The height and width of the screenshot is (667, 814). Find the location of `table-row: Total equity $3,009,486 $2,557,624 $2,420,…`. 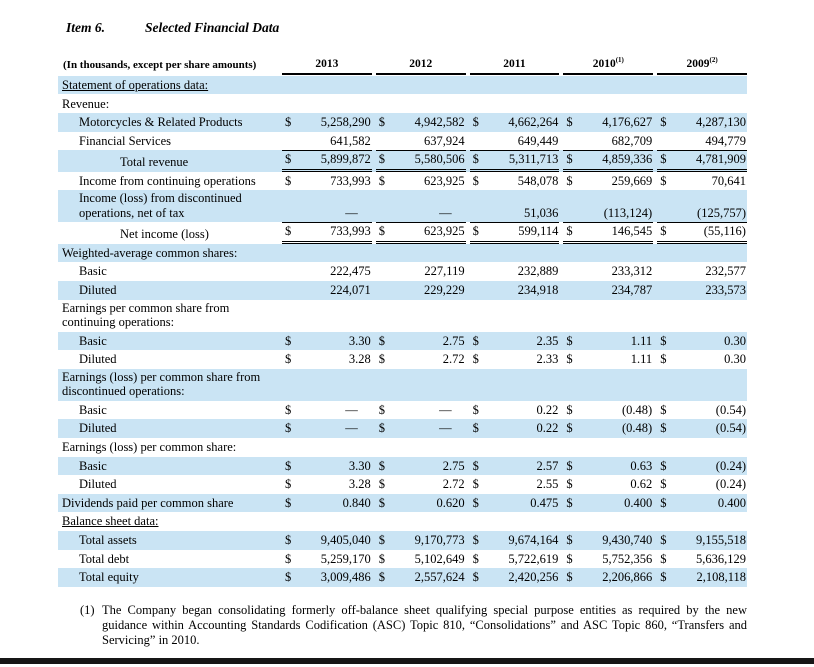

table-row: Total equity $3,009,486 $2,557,624 $2,420,… is located at coordinates (402, 577).